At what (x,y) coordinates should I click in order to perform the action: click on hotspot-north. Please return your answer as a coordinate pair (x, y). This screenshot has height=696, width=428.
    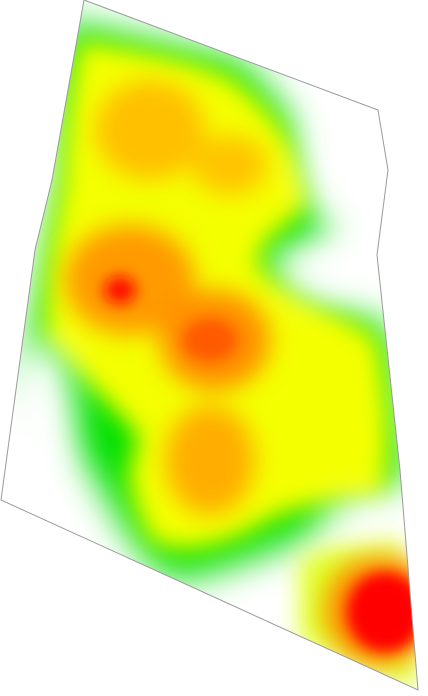
    Looking at the image, I should click on (150, 130).